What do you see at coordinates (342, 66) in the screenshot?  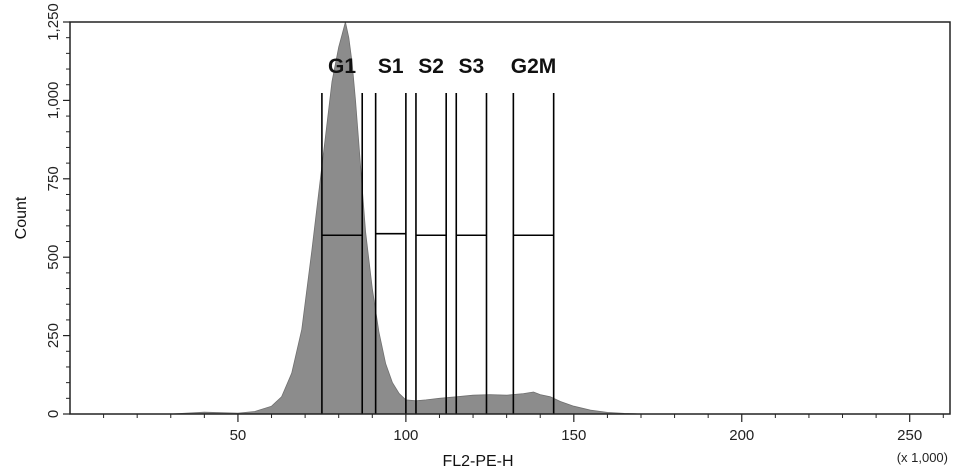 I see `gate-g1-label: G1` at bounding box center [342, 66].